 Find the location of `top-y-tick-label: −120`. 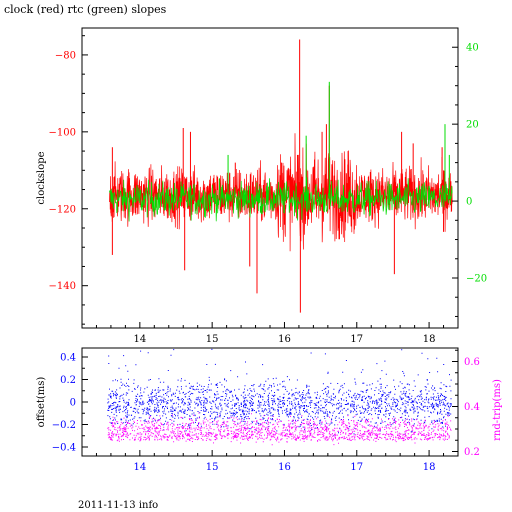

top-y-tick-label: −120 is located at coordinates (62, 209).